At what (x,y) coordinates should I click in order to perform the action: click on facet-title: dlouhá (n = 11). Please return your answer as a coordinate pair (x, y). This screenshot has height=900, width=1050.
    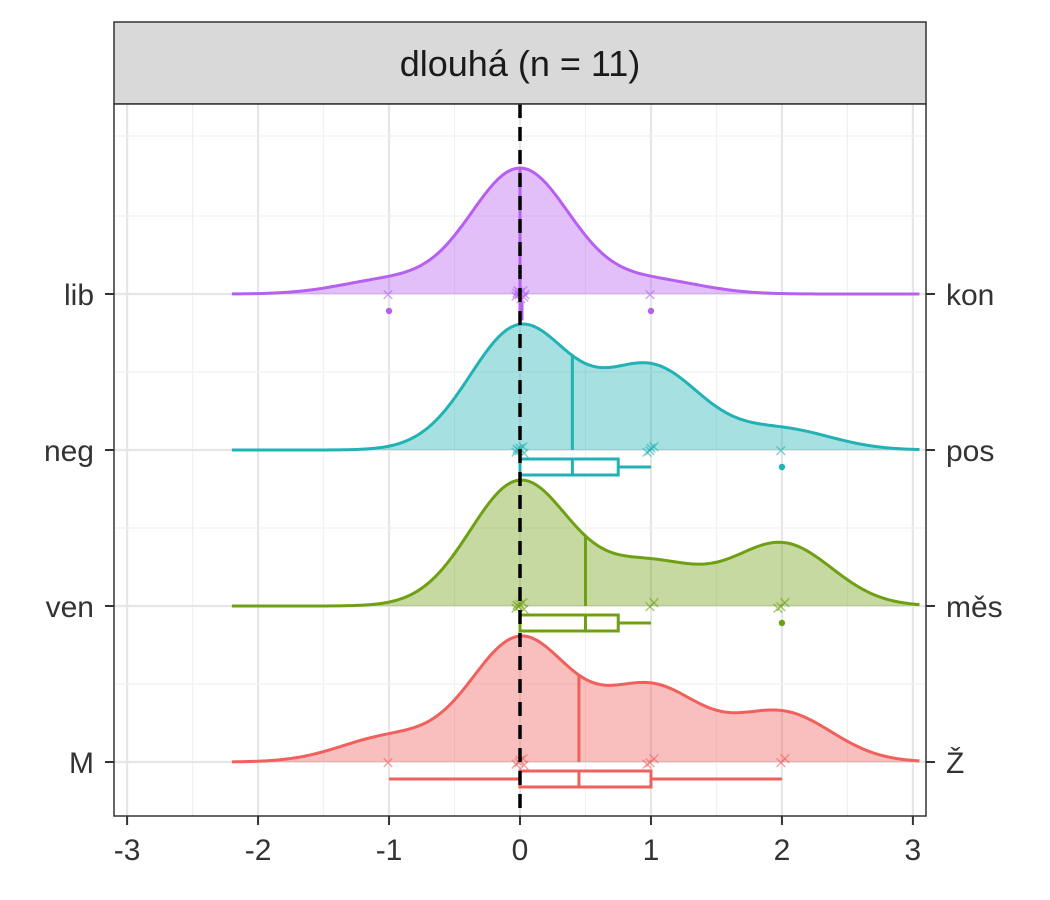
    Looking at the image, I should click on (520, 63).